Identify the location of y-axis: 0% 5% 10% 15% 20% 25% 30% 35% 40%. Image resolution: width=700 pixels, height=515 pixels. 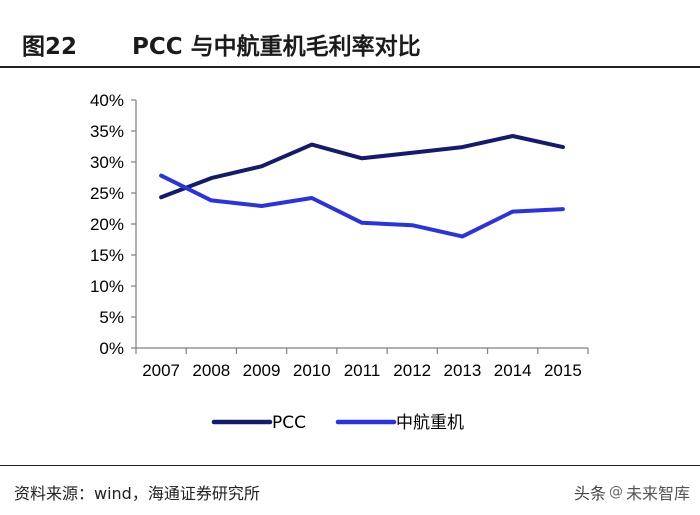
(113, 224).